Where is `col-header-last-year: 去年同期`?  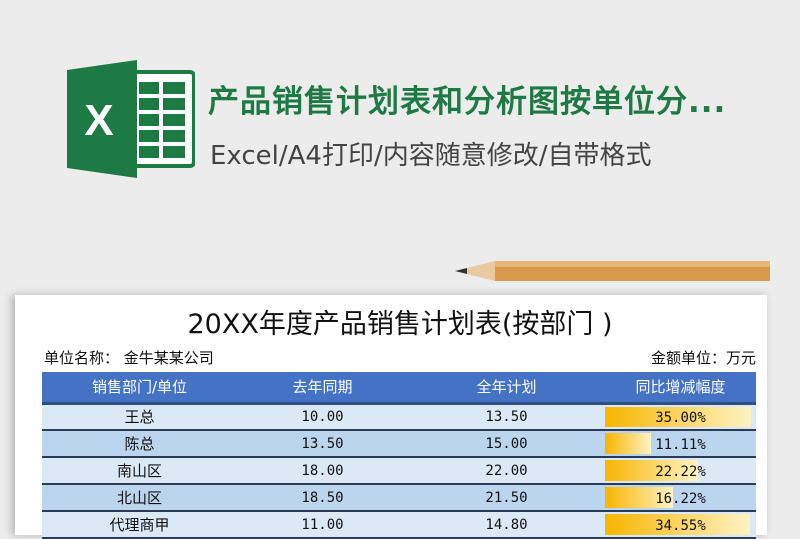
col-header-last-year: 去年同期 is located at coordinates (322, 388).